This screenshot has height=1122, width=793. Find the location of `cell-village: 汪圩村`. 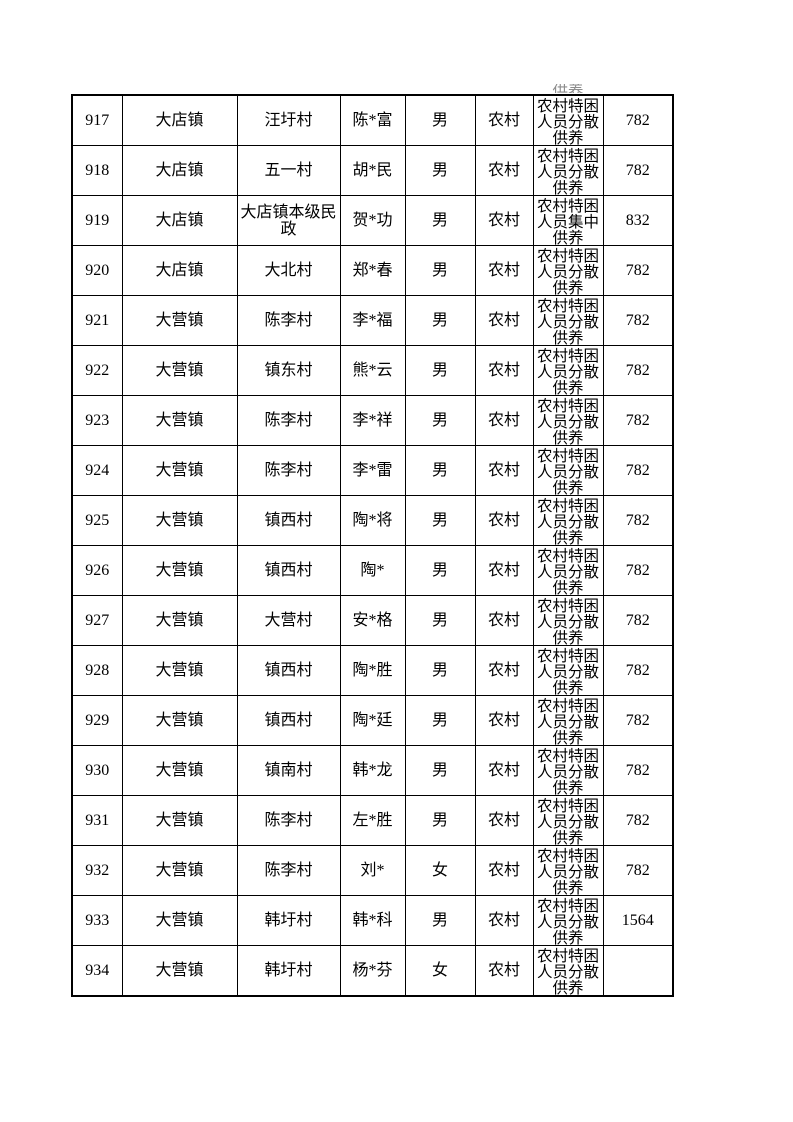

cell-village: 汪圩村 is located at coordinates (288, 120).